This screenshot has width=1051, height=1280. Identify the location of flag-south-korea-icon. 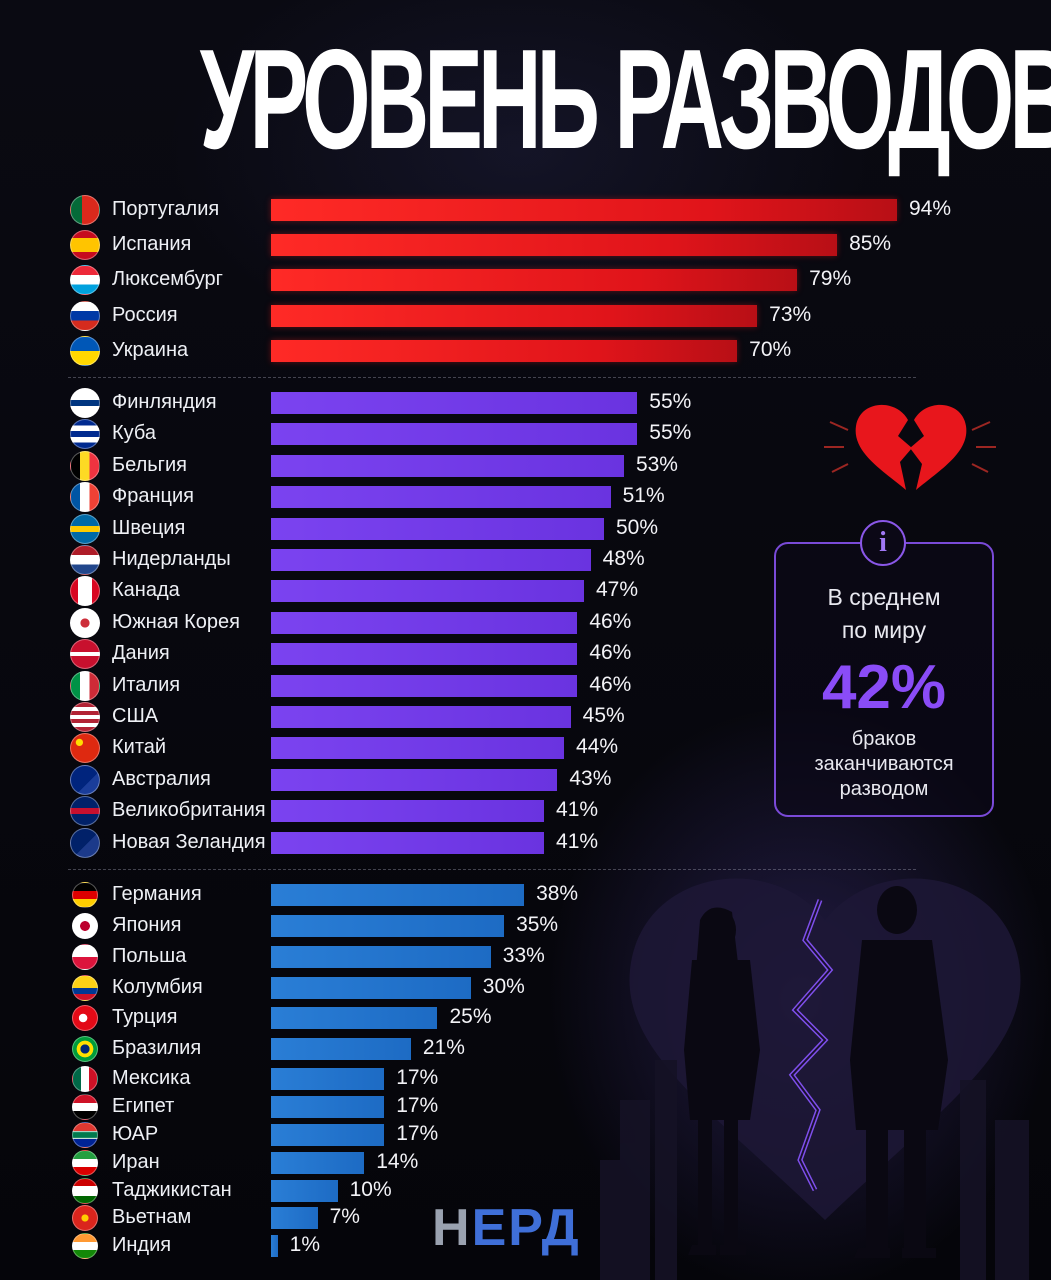
(85, 622).